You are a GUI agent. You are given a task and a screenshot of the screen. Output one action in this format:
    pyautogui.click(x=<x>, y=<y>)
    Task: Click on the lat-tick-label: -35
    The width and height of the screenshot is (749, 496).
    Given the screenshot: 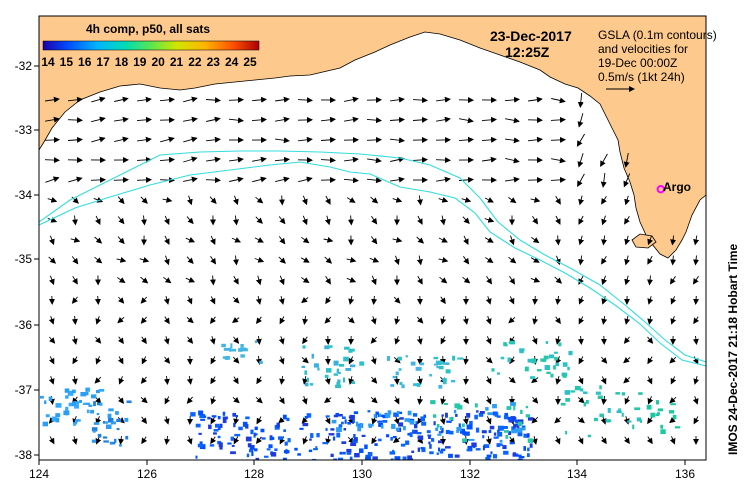 What is the action you would take?
    pyautogui.click(x=23, y=259)
    